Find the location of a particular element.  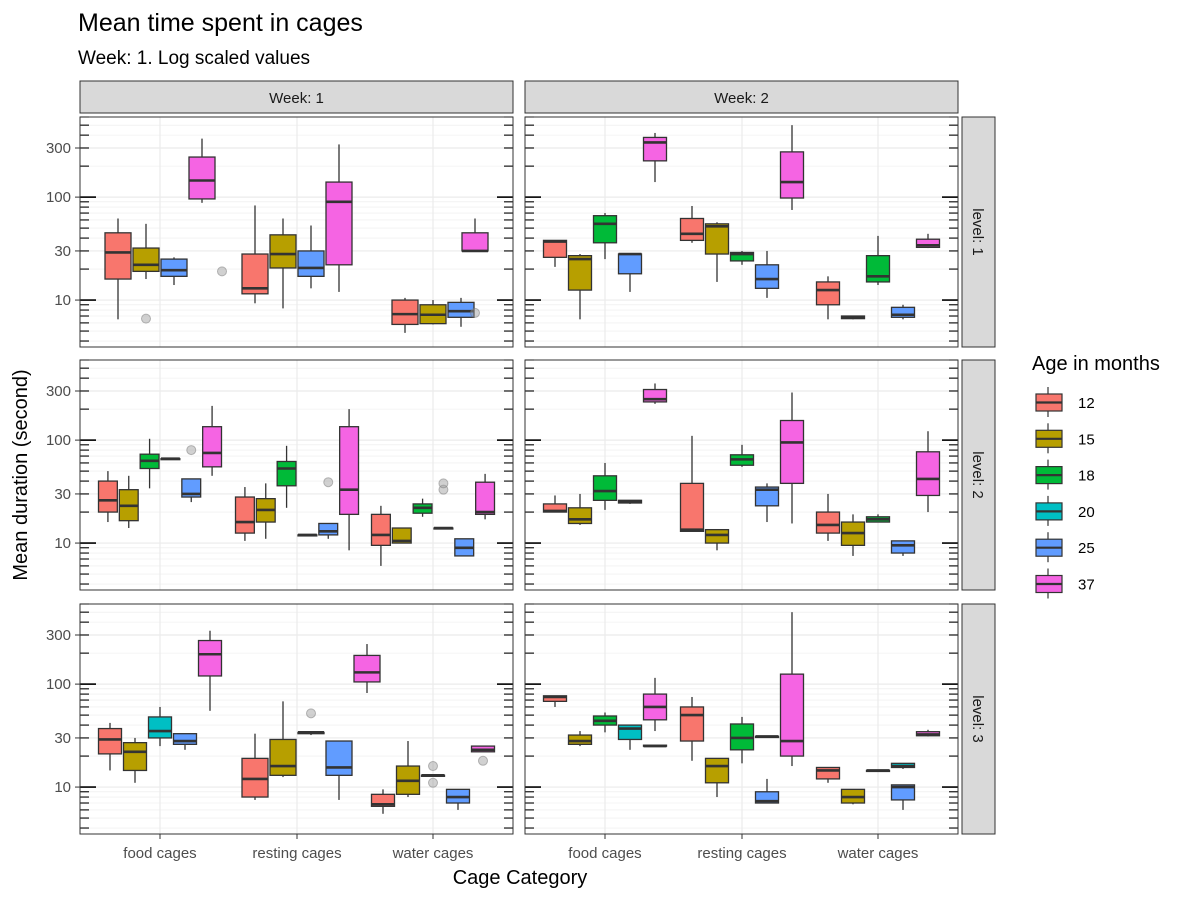

legend-title: Age in months is located at coordinates (1096, 364).